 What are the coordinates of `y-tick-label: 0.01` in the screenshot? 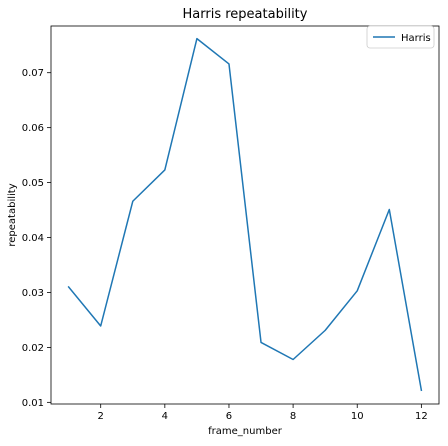 It's located at (33, 403).